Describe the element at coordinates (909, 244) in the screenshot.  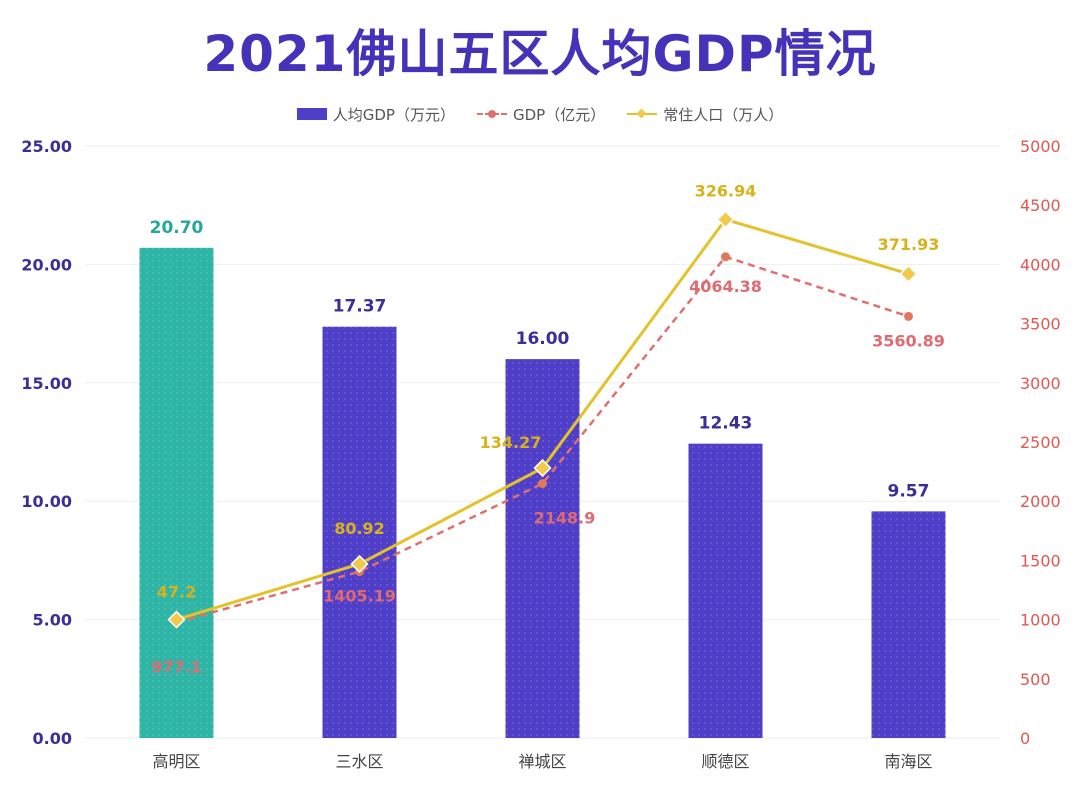
I see `population-value-label: 371.93` at that location.